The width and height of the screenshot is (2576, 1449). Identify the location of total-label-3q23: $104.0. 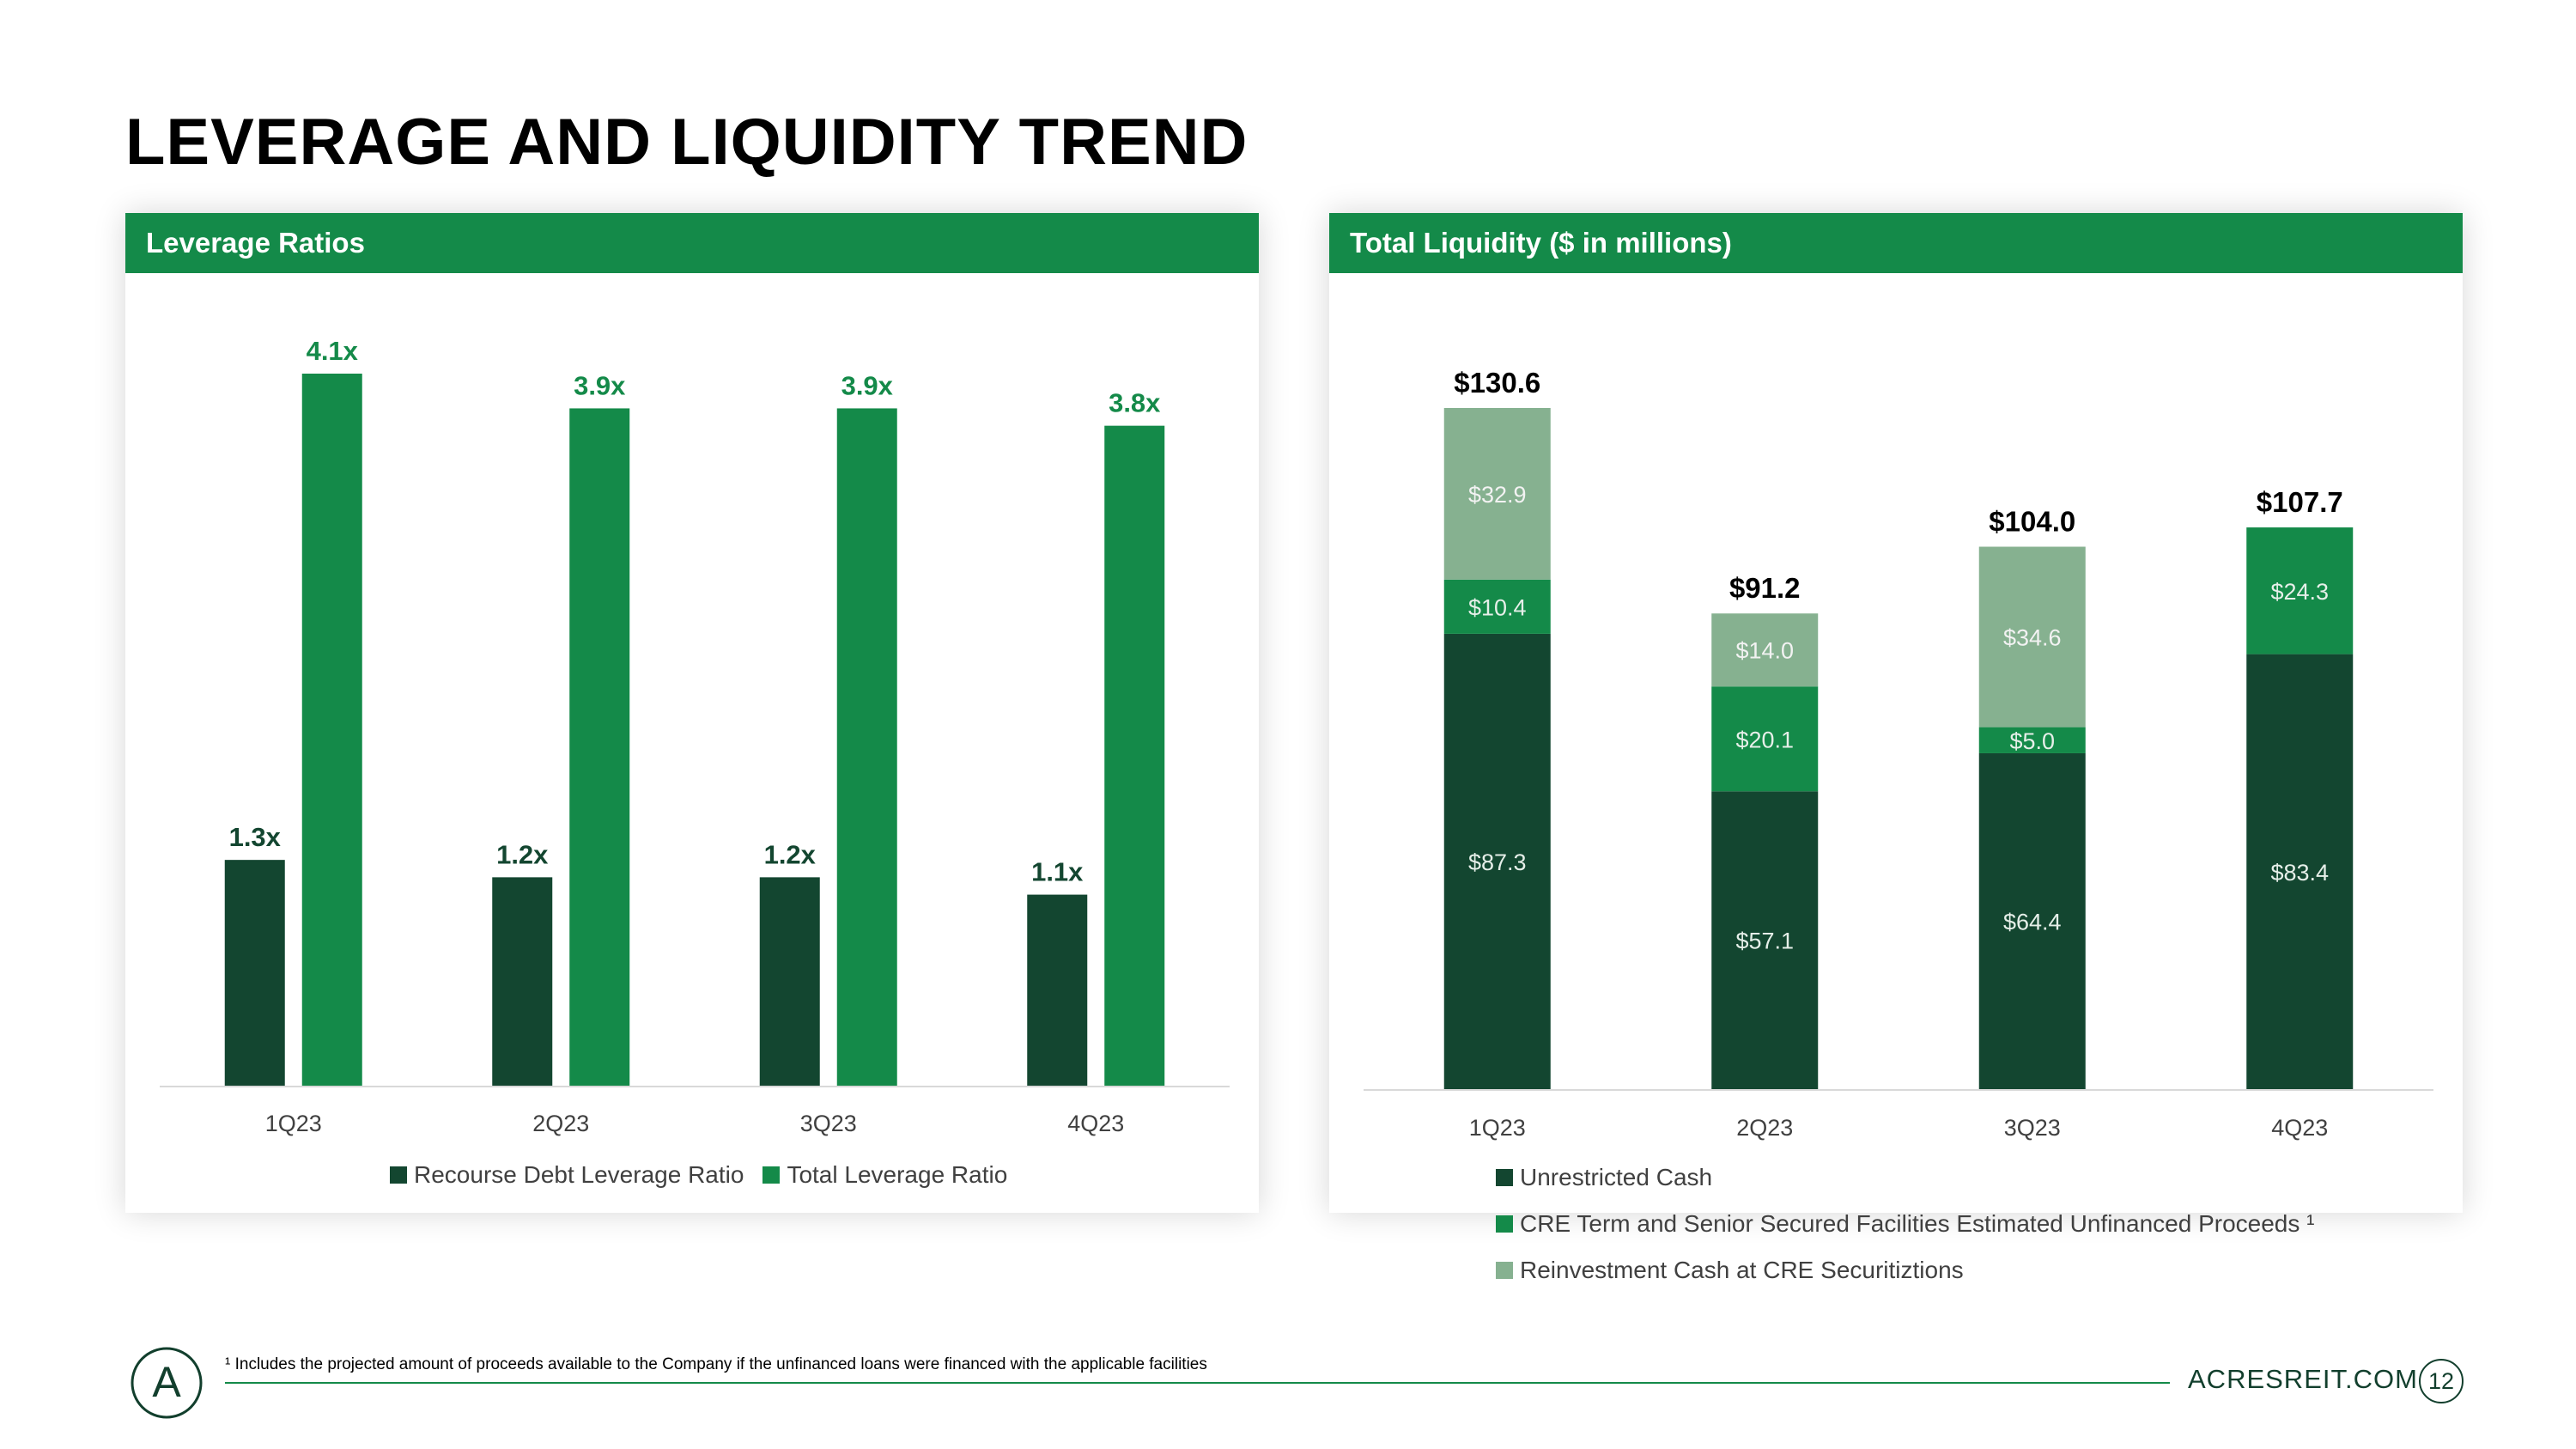
(2032, 522).